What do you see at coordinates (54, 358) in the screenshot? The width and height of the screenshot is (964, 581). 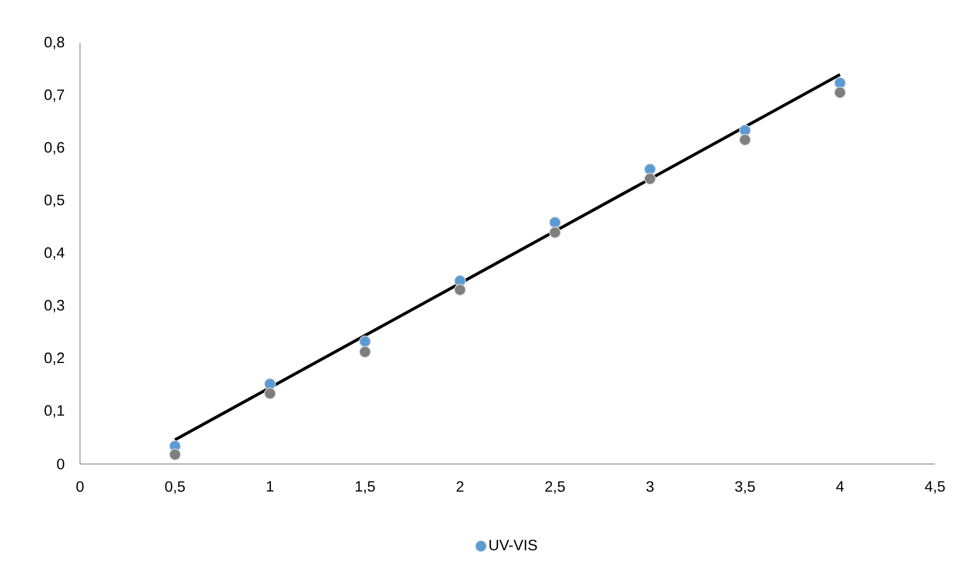 I see `y-tick-label: 0,2` at bounding box center [54, 358].